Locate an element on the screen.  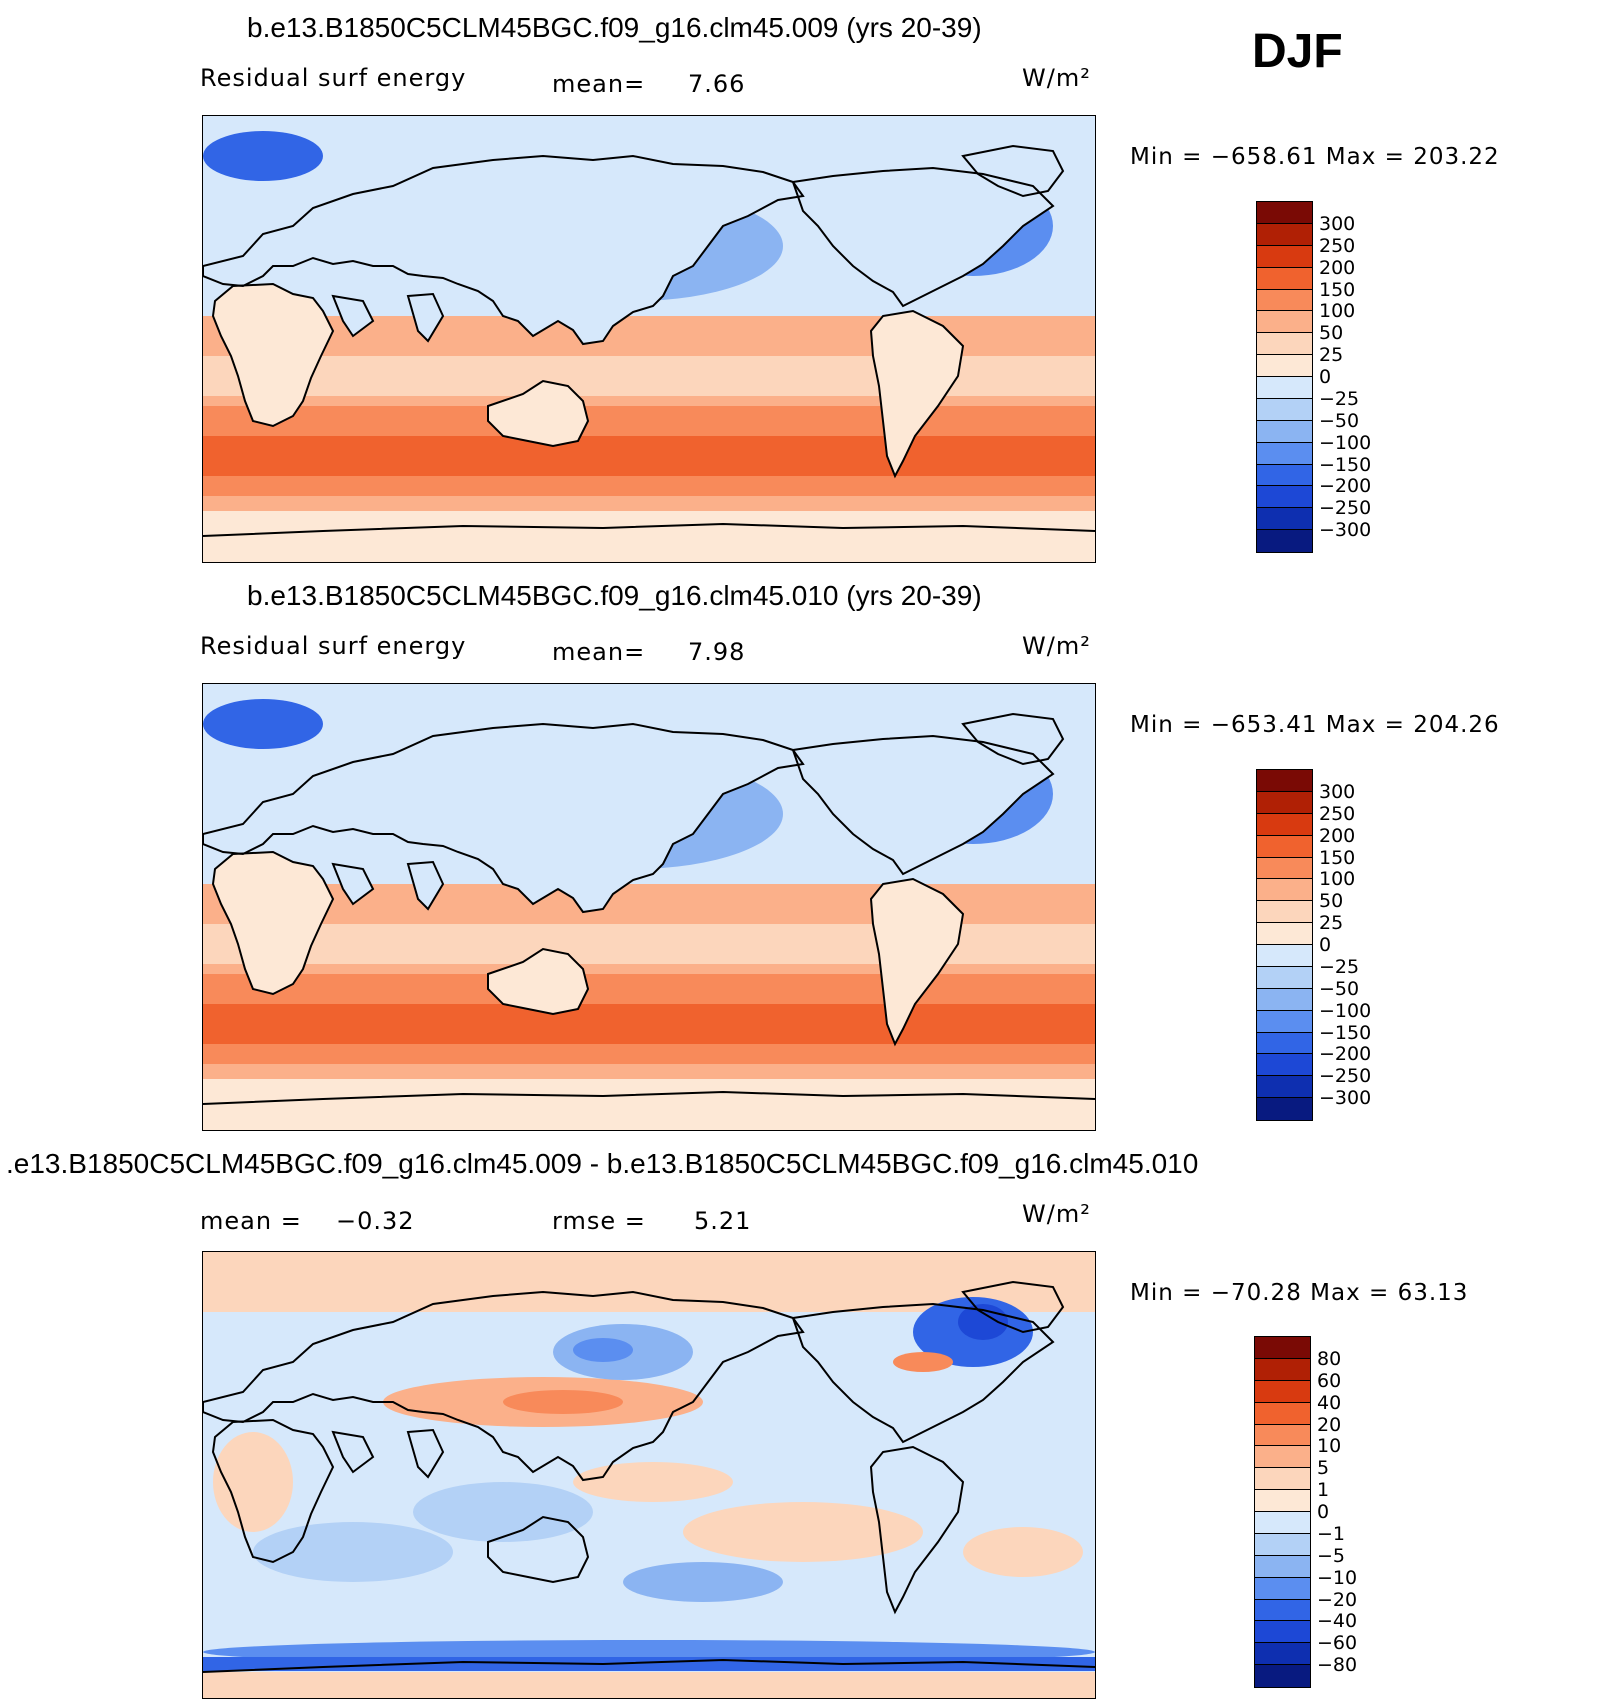
mean-value: 7.98 is located at coordinates (717, 652).